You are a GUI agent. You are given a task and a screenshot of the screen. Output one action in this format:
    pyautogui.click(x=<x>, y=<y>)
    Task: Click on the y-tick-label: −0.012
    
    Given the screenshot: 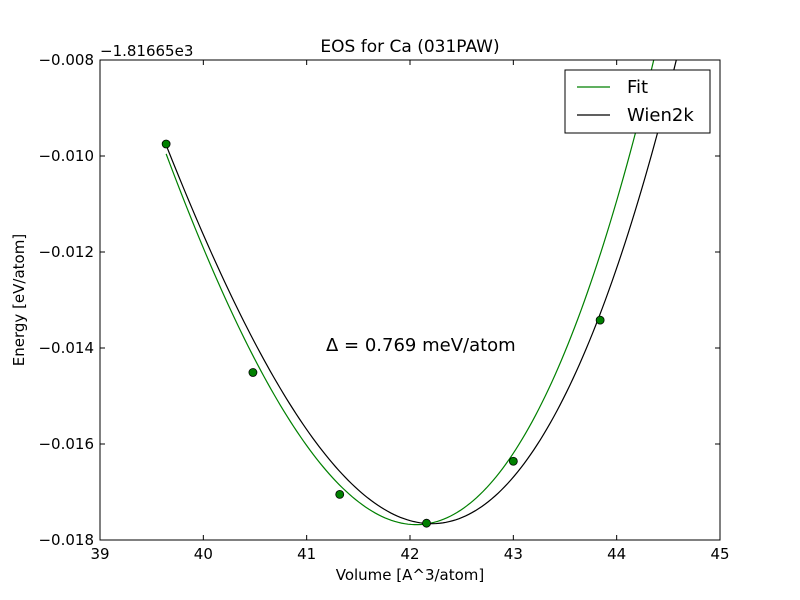 What is the action you would take?
    pyautogui.click(x=66, y=252)
    